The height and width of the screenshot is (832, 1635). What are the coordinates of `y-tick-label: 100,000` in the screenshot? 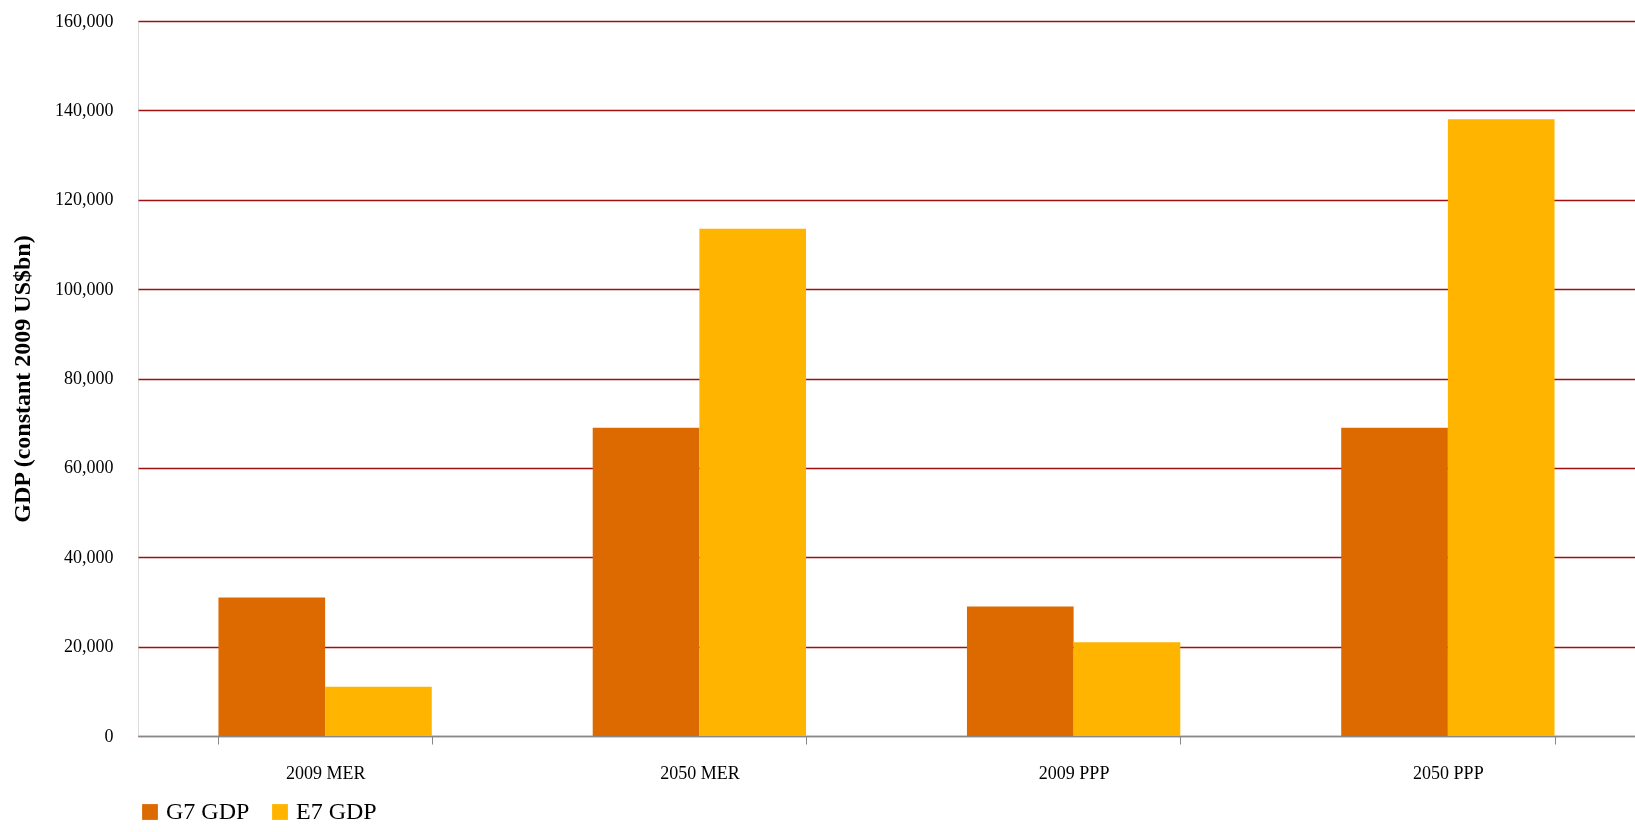 It's located at (84, 288).